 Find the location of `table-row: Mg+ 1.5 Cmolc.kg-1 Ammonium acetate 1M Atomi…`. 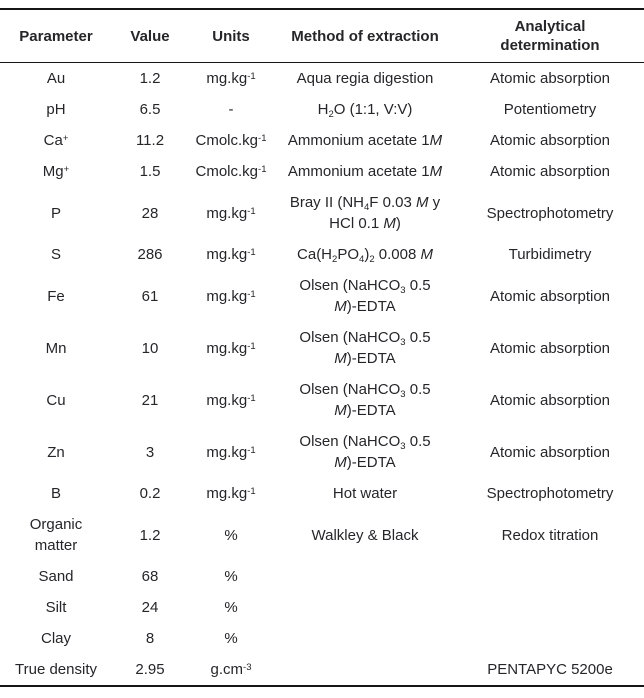

table-row: Mg+ 1.5 Cmolc.kg-1 Ammonium acetate 1M Atomi… is located at coordinates (322, 171).